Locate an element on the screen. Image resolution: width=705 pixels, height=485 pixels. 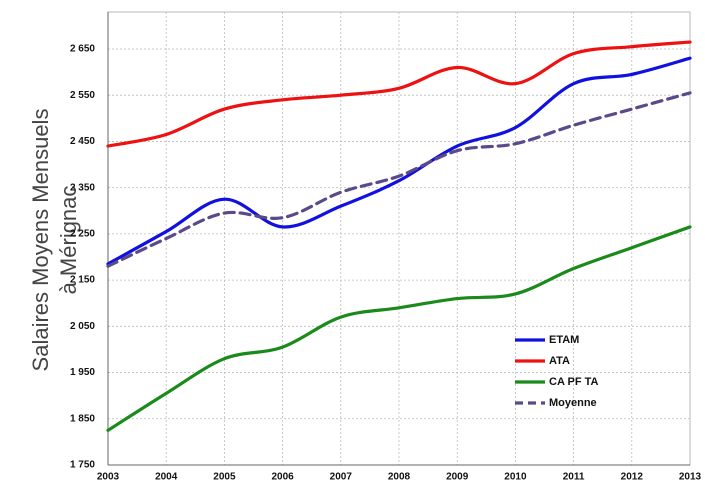
x-tick-label: 2010 is located at coordinates (515, 477).